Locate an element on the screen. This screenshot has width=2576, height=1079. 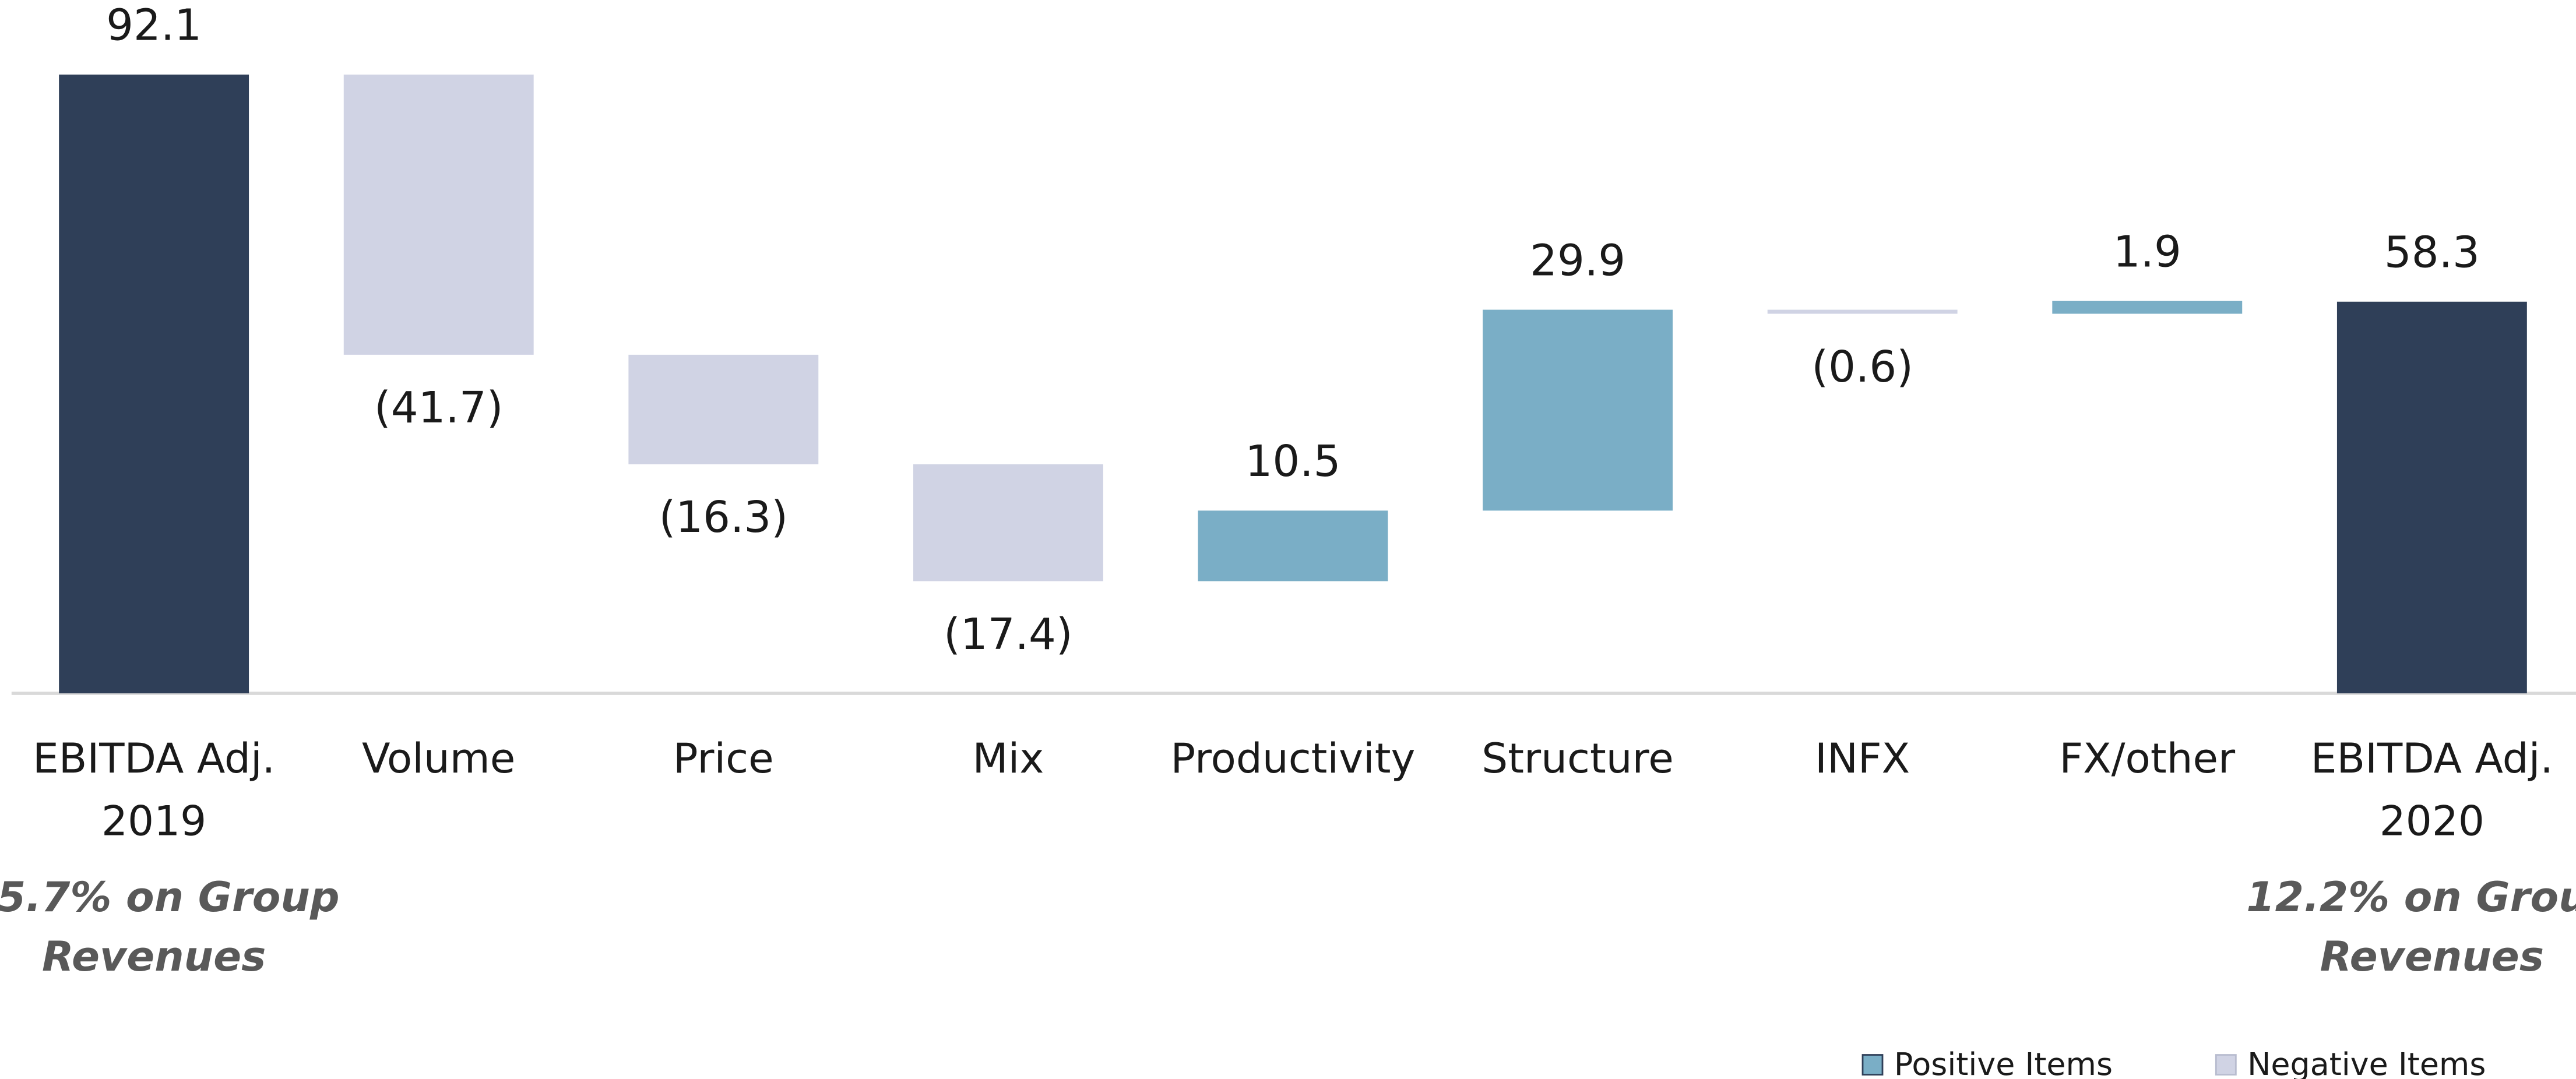
x-tick-label: Mix is located at coordinates (1008, 758).